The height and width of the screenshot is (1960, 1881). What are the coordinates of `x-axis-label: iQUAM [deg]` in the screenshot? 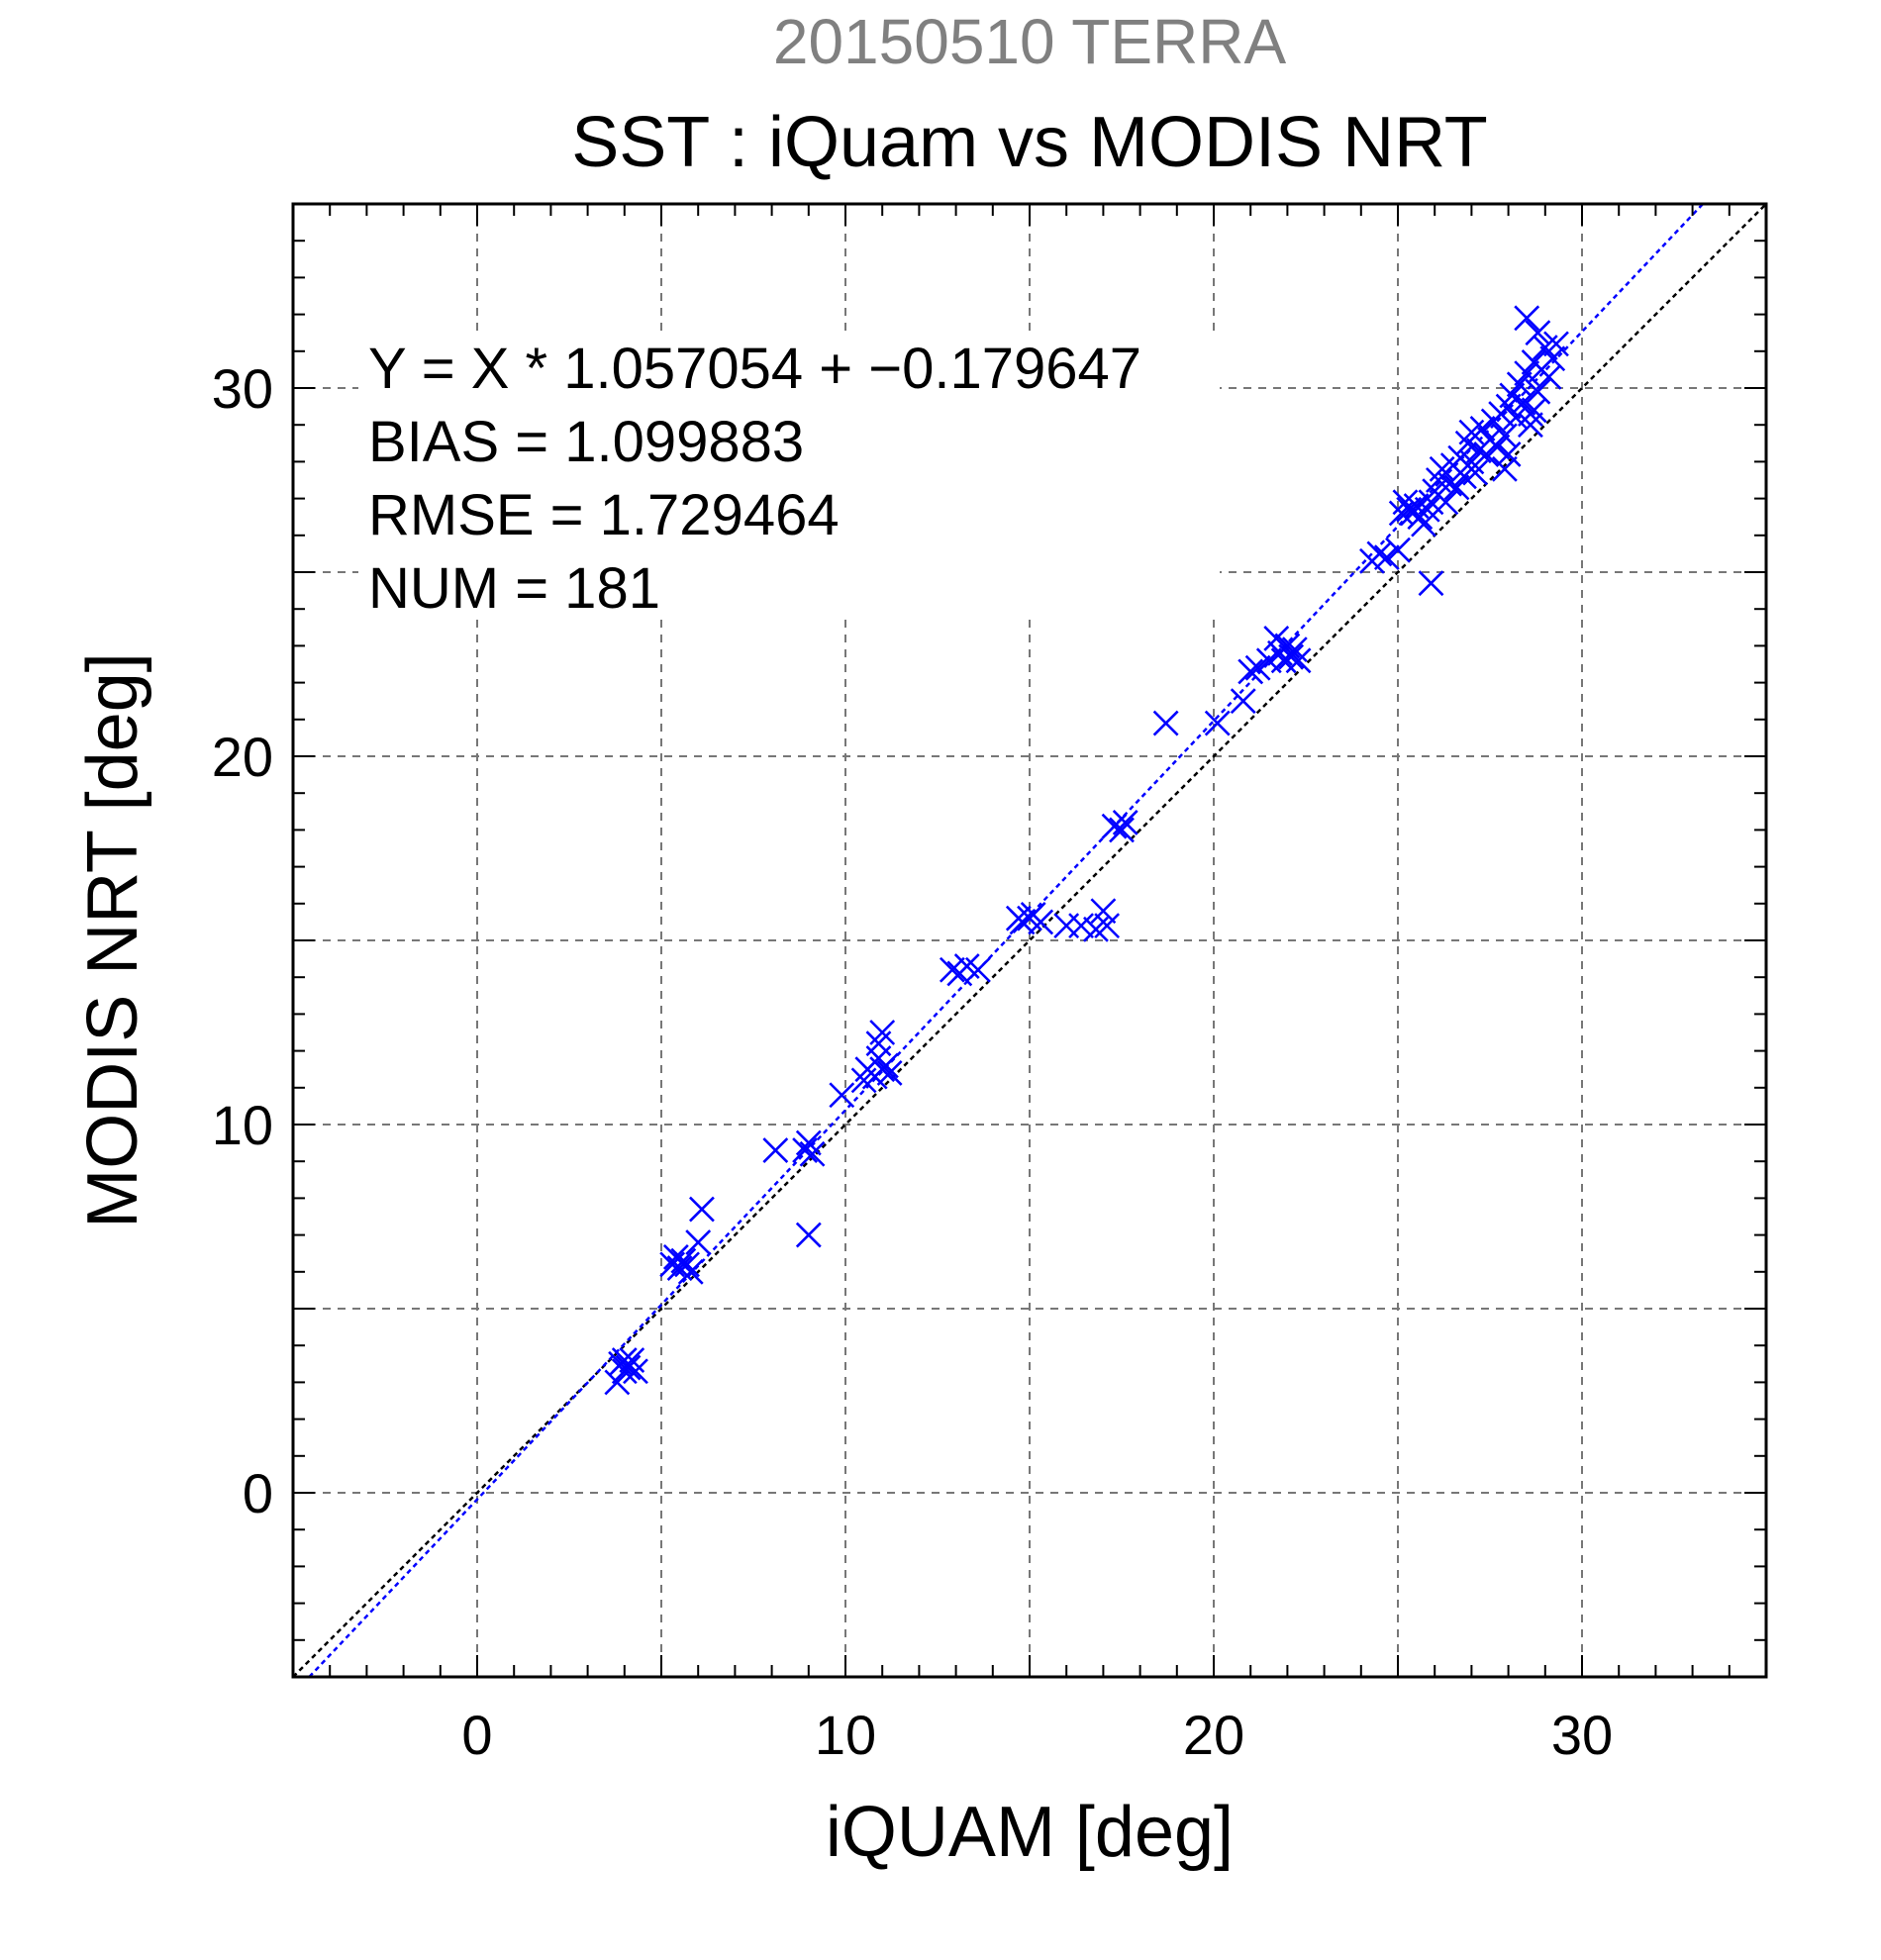 It's located at (1030, 1832).